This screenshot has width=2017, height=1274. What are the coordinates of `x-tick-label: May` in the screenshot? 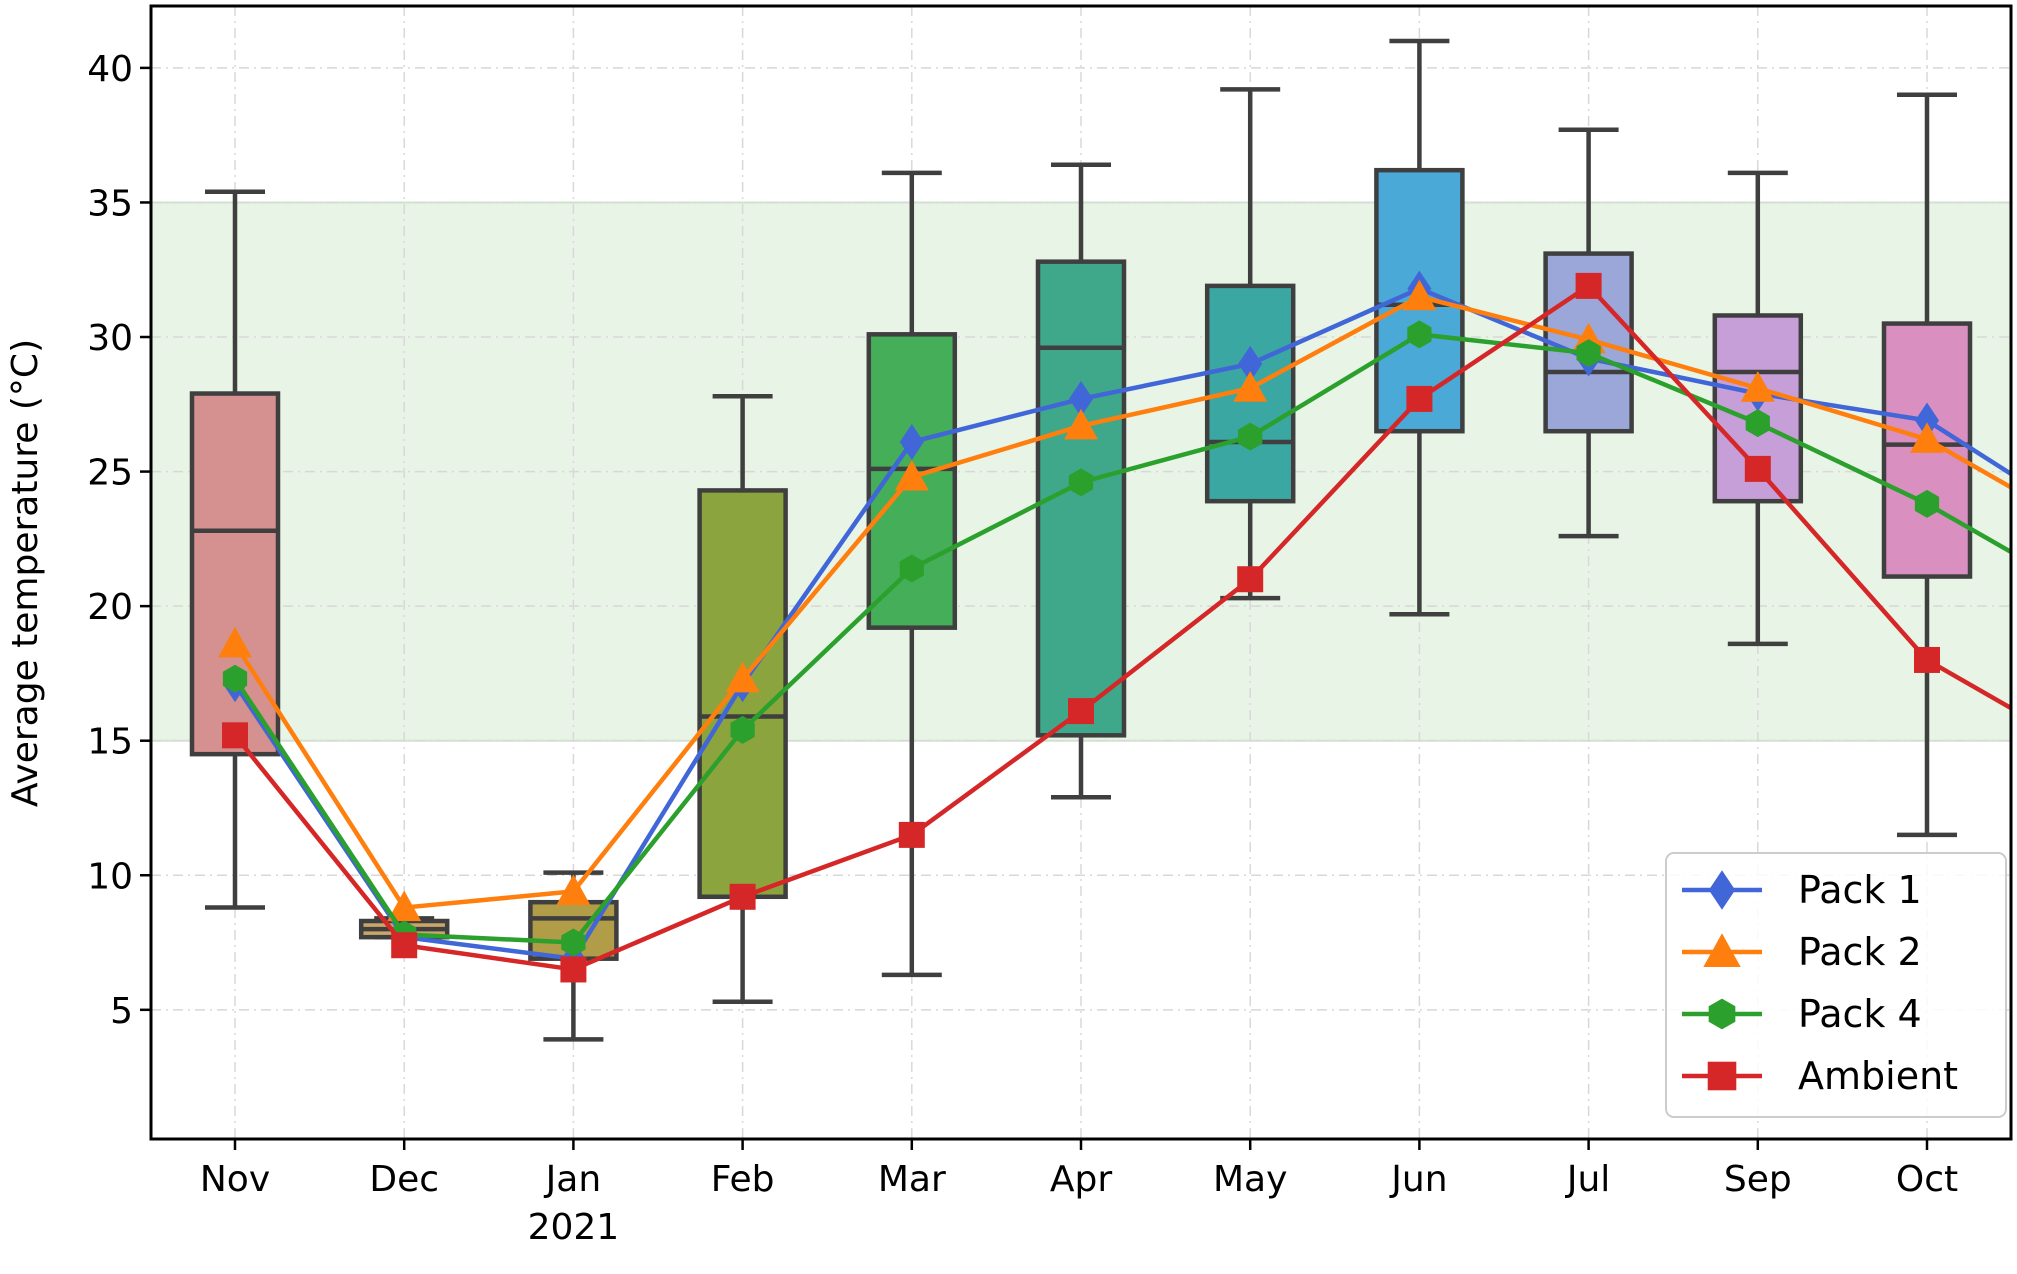 It's located at (1250, 1179).